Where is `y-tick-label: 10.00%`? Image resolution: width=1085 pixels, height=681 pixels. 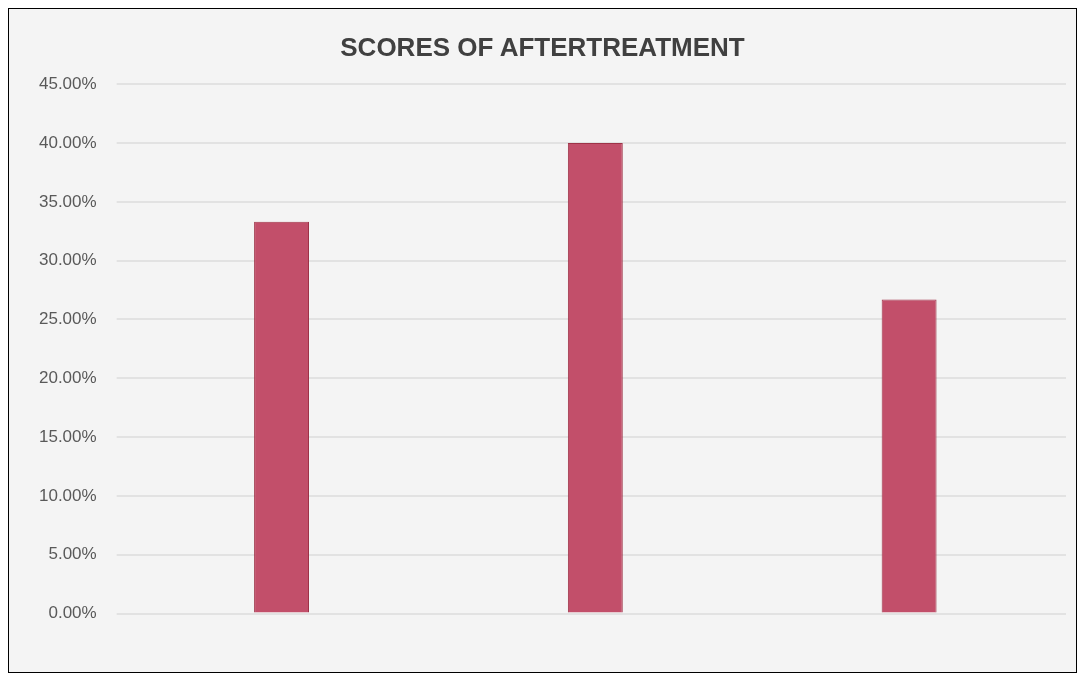
y-tick-label: 10.00% is located at coordinates (67, 495).